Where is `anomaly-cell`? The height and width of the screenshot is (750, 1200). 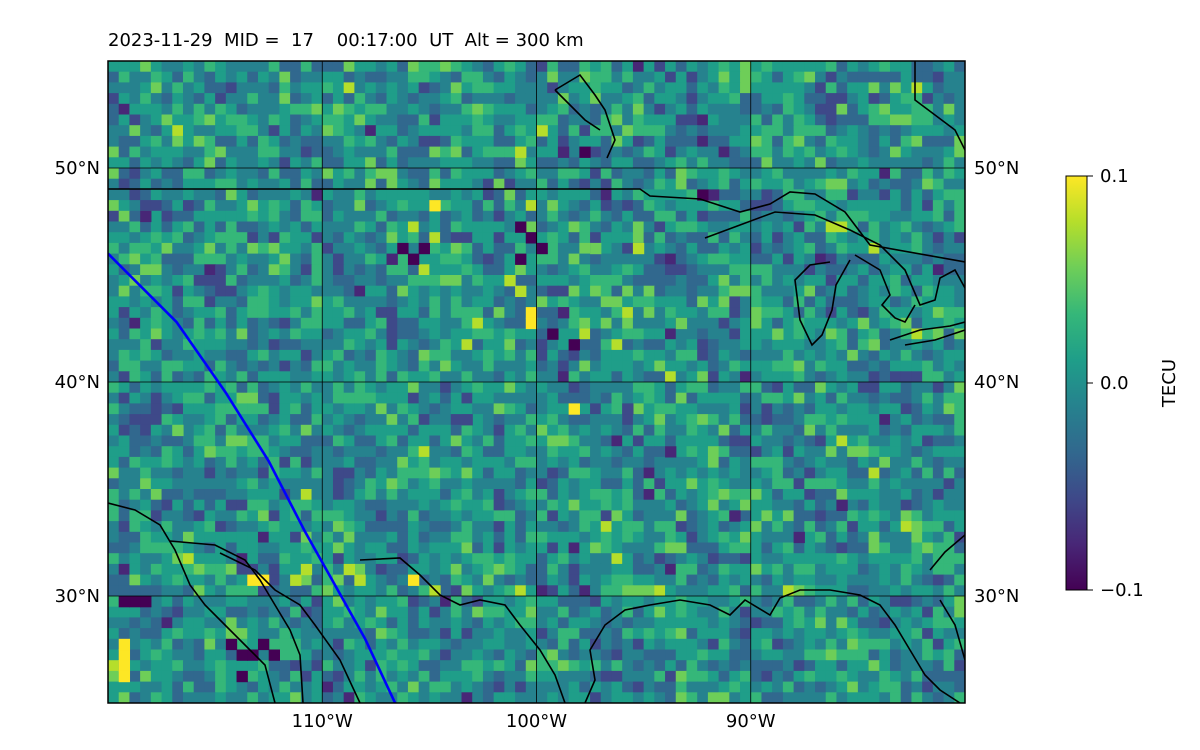
anomaly-cell is located at coordinates (574, 345).